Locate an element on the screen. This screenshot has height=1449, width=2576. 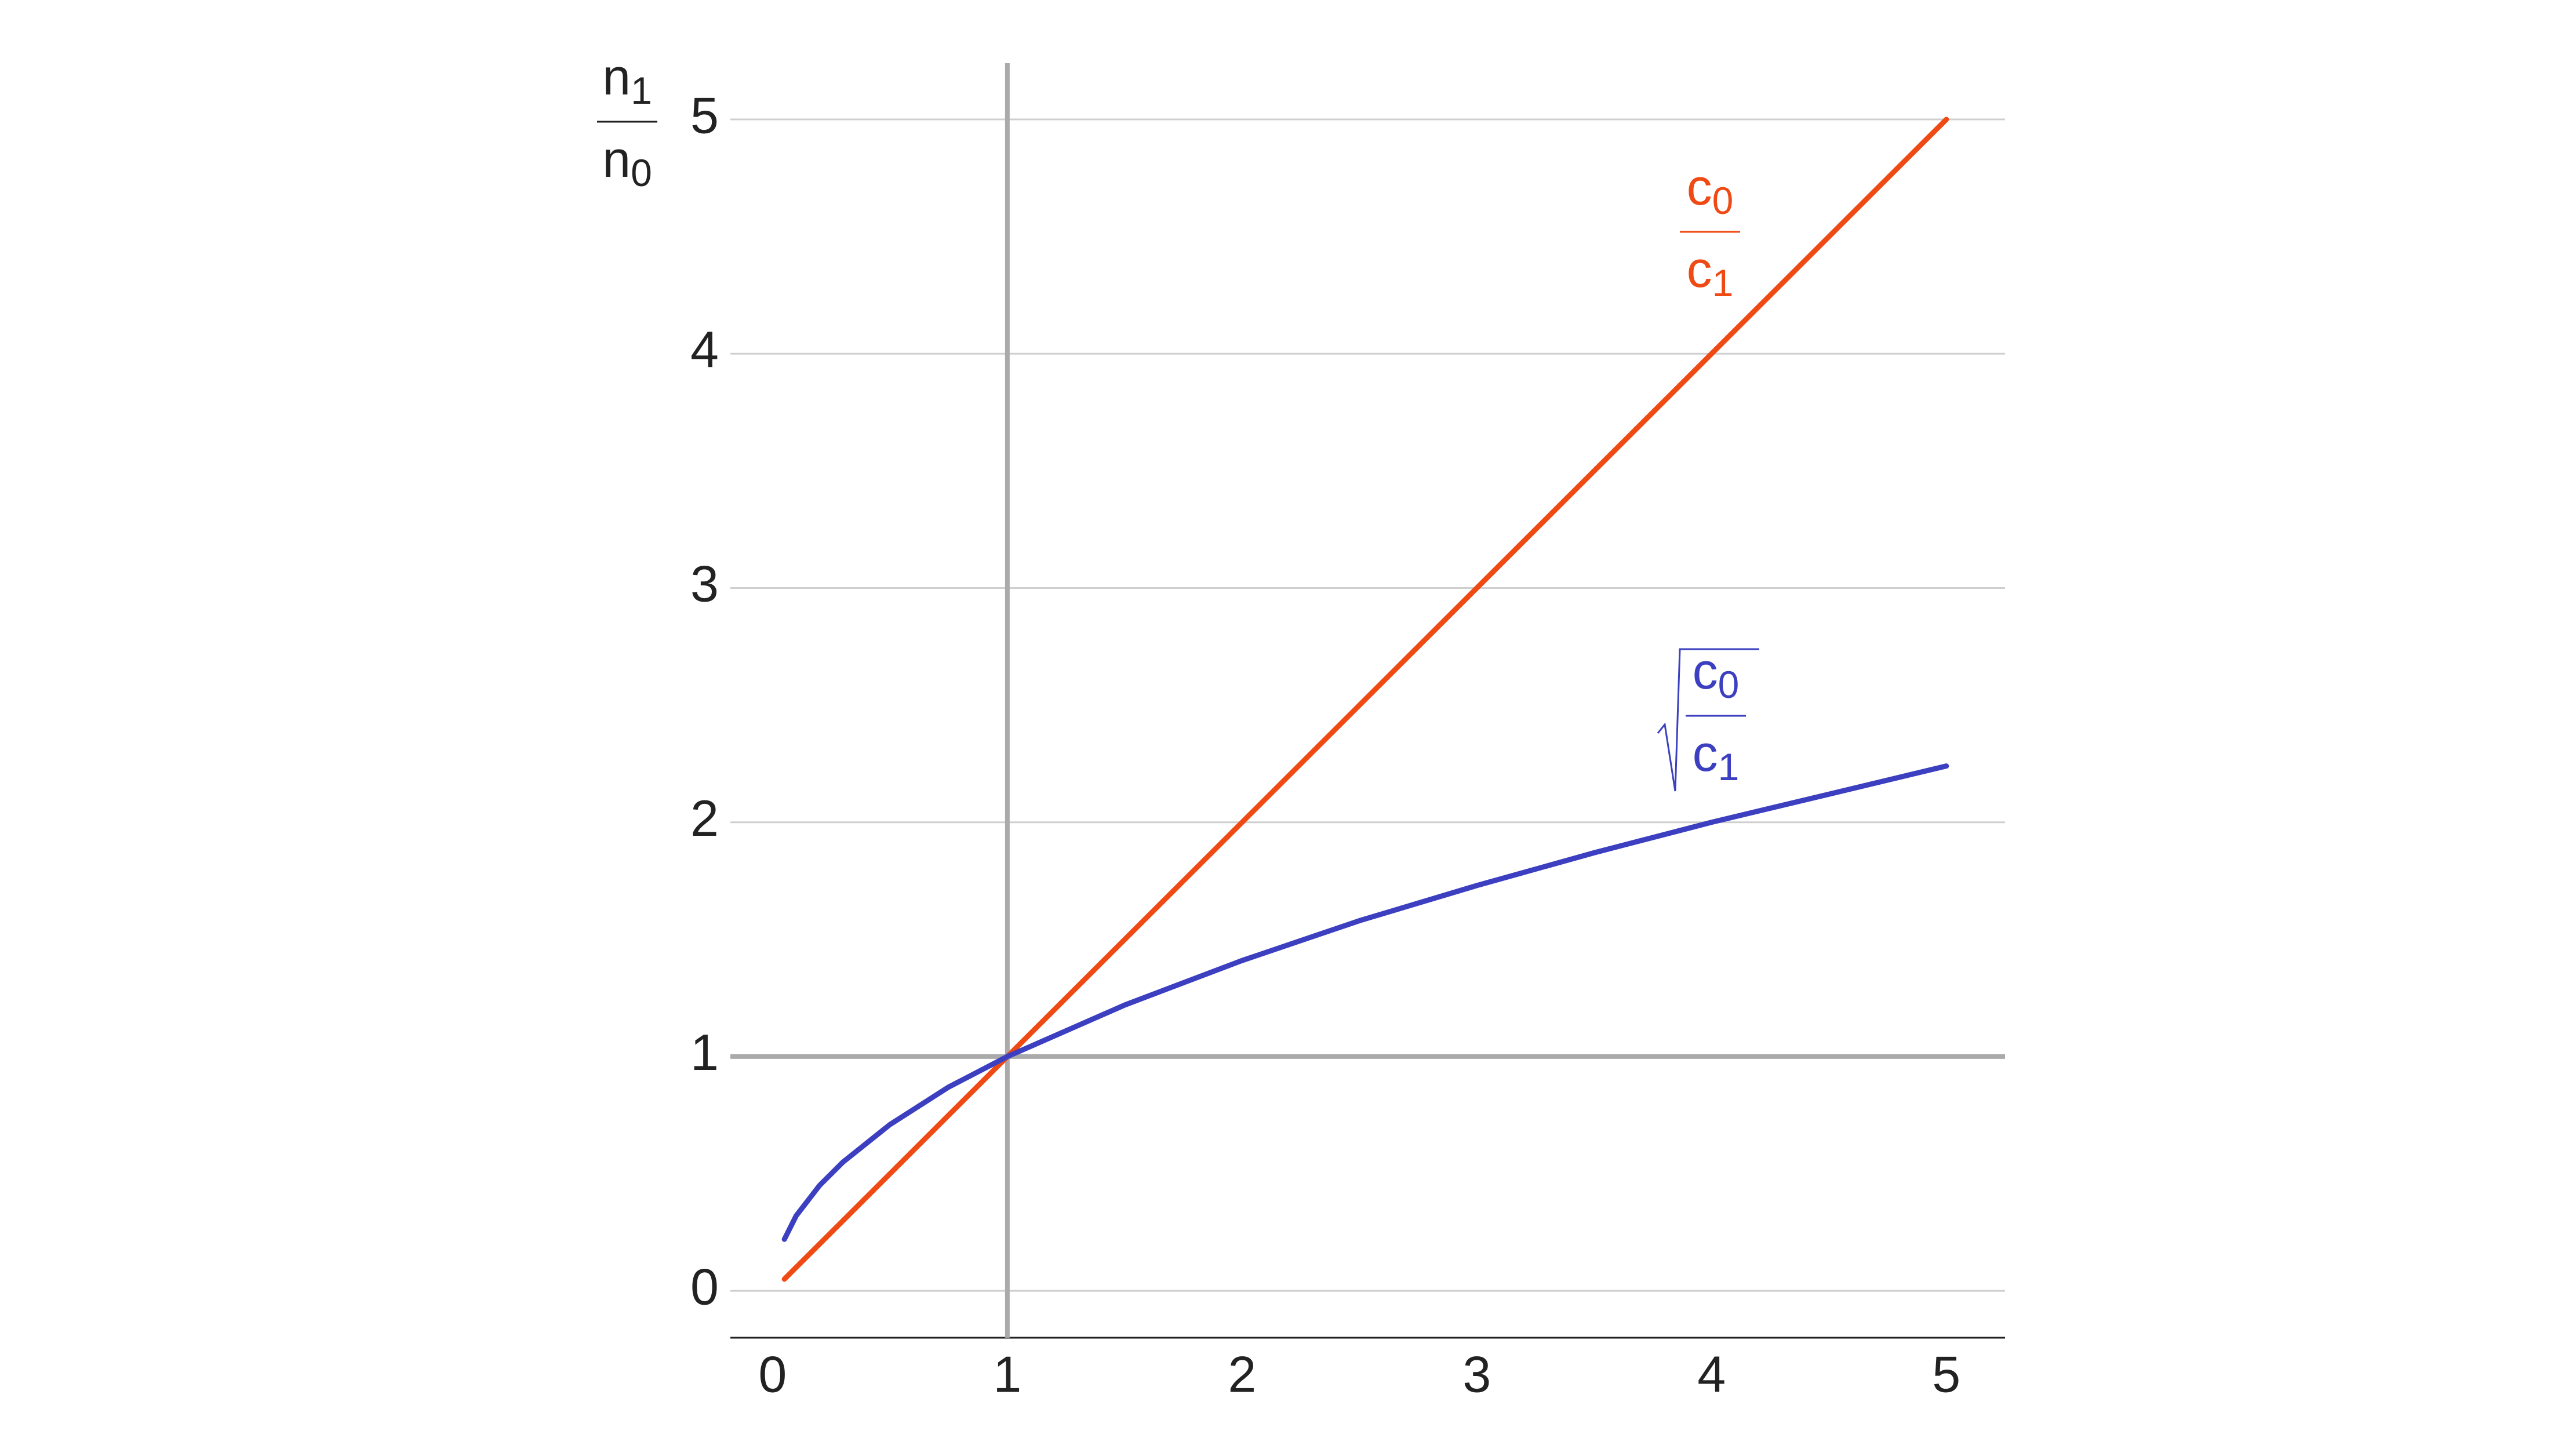
y-axis-label-denominator: n0 is located at coordinates (627, 162).